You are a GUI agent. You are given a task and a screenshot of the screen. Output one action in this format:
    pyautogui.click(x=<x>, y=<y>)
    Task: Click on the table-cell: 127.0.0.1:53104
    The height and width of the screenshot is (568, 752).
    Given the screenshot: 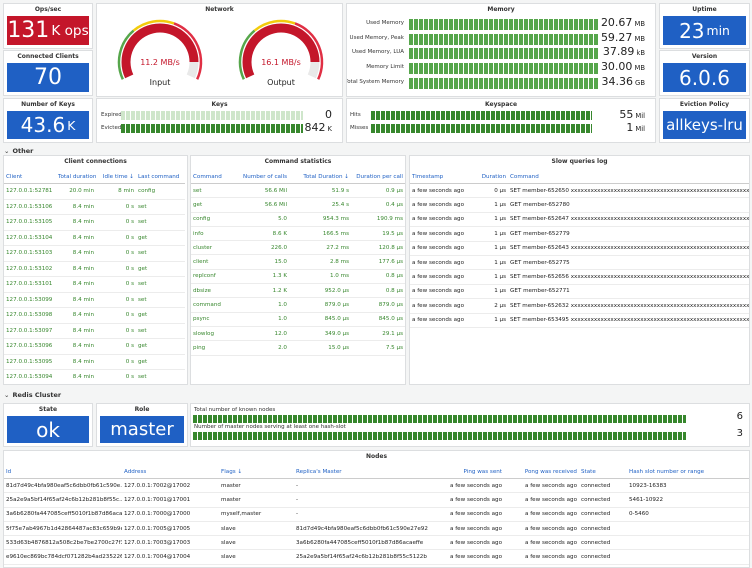 What is the action you would take?
    pyautogui.click(x=30, y=238)
    